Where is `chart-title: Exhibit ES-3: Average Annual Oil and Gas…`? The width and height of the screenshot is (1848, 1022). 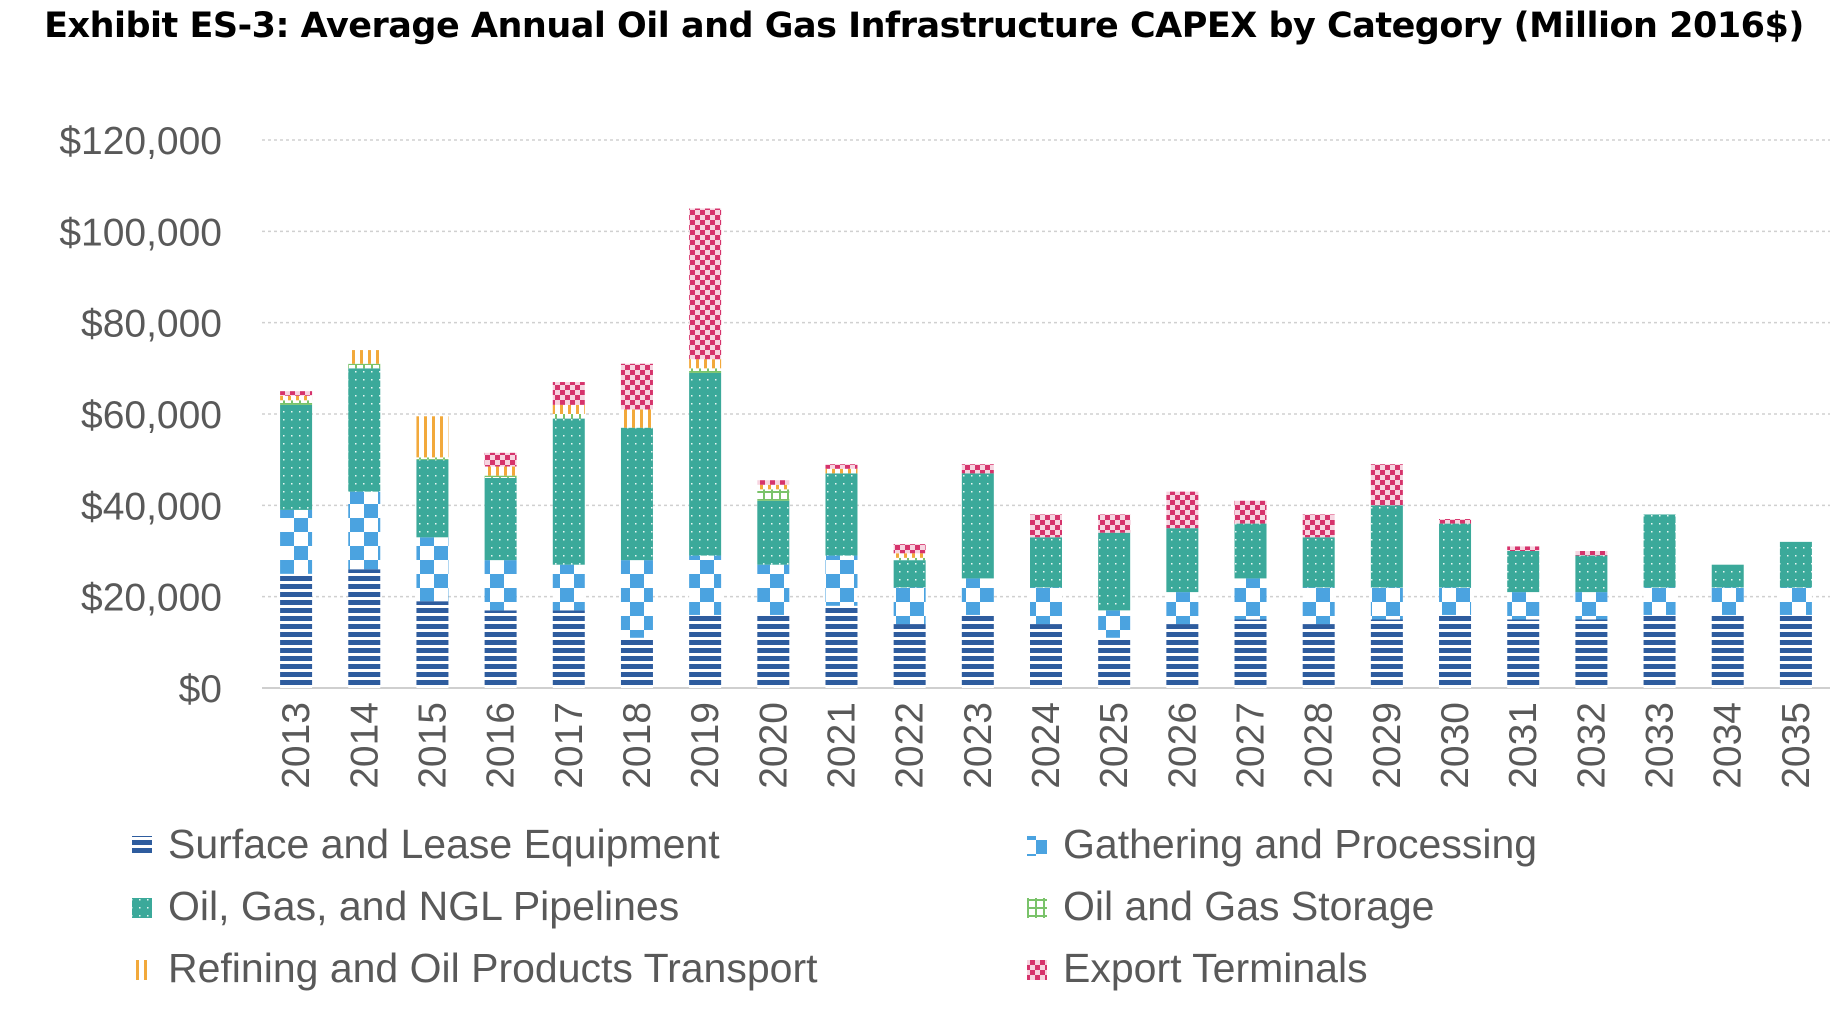 chart-title: Exhibit ES-3: Average Annual Oil and Gas… is located at coordinates (924, 26).